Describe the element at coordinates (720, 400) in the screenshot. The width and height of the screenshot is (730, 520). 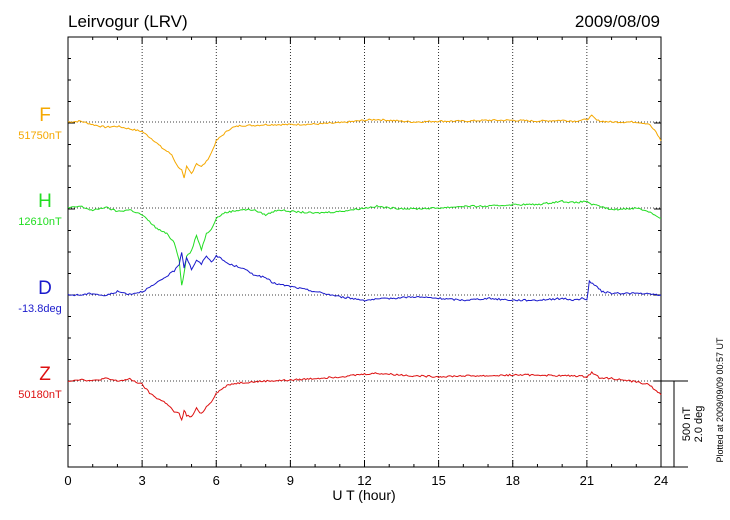
I see `plotted-timestamp: Plotted at 2009/09/09 00:57 UT` at that location.